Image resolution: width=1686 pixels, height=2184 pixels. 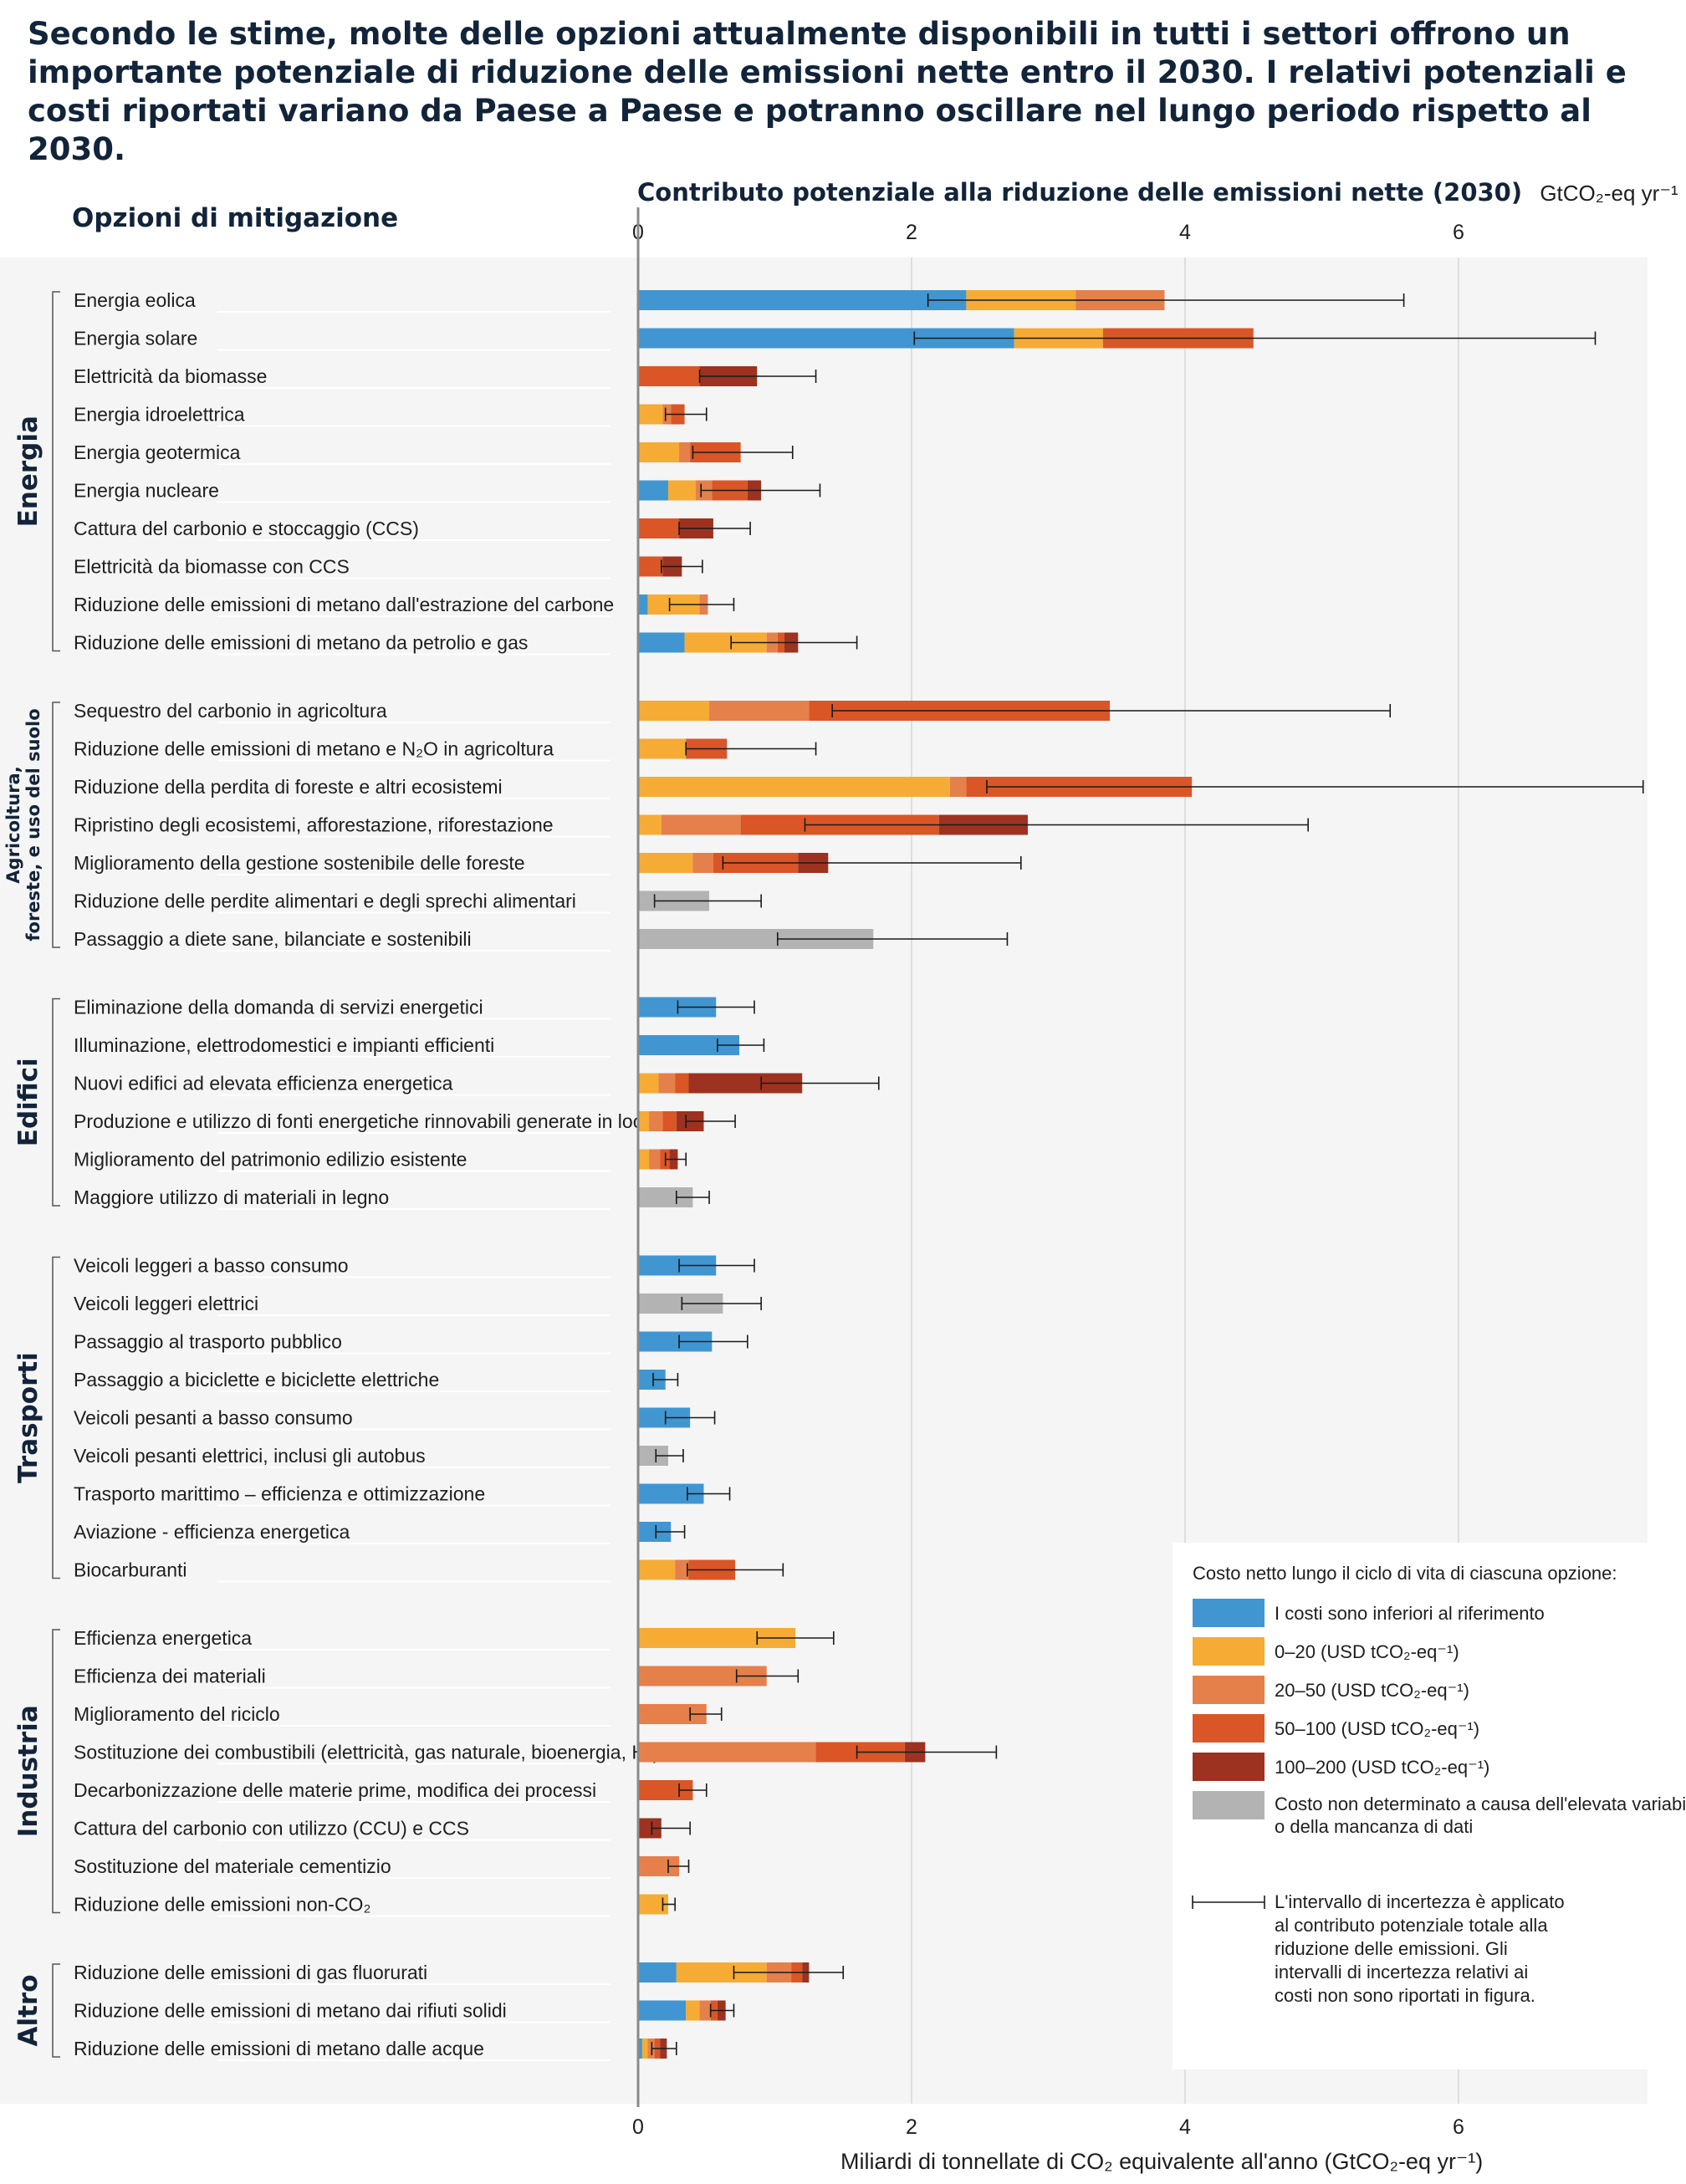 I want to click on sector-label: Trasporti, so click(x=28, y=1417).